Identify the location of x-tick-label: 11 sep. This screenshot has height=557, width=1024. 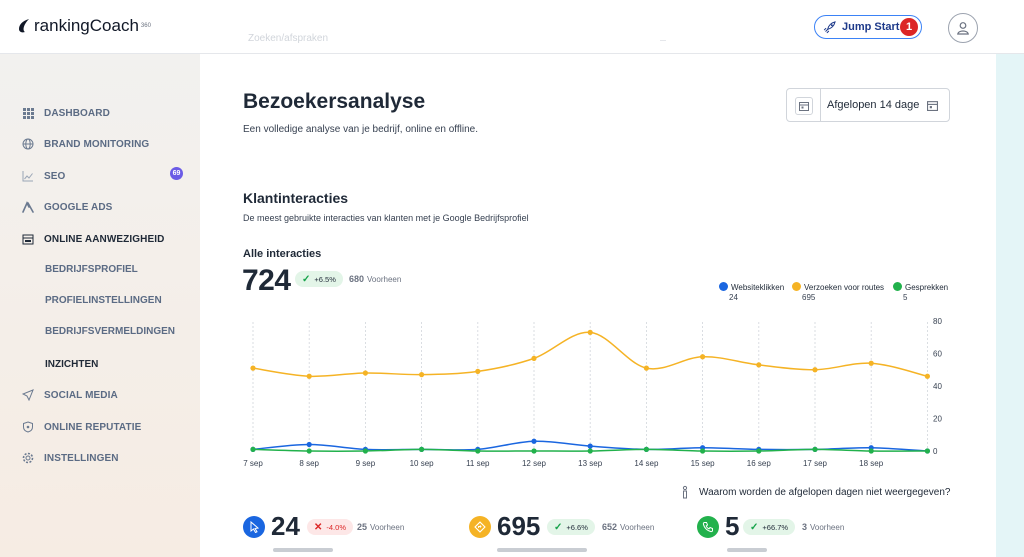
(478, 463).